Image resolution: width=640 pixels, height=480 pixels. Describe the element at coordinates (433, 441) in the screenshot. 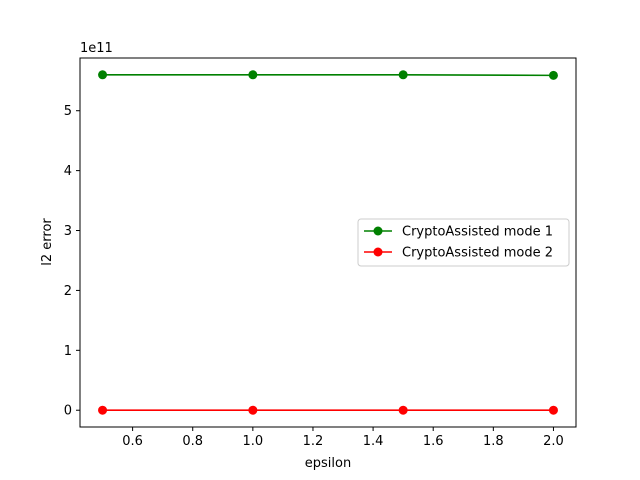

I see `x-tick-label: 1.6` at that location.